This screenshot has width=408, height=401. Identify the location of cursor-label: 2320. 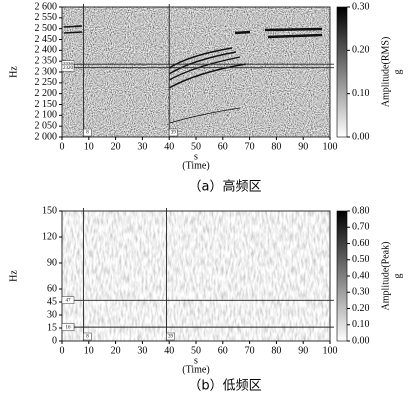
(68, 68).